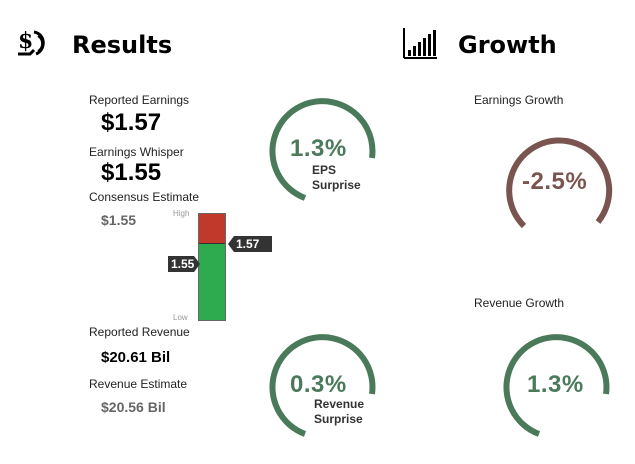 This screenshot has width=635, height=464. I want to click on earnings-range-bar: High Low 1.57 1.55, so click(220, 267).